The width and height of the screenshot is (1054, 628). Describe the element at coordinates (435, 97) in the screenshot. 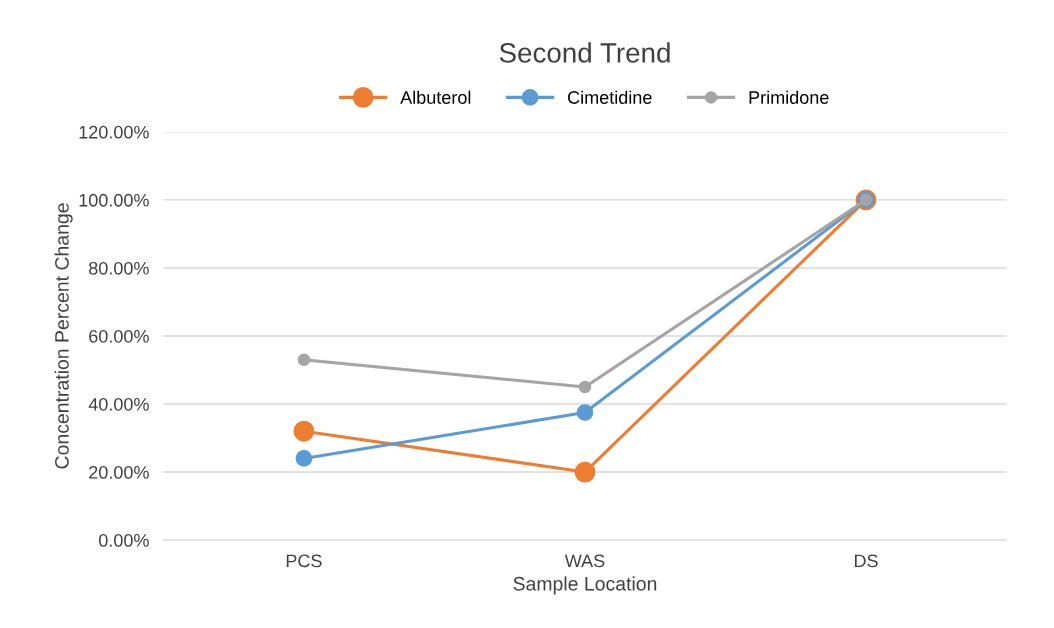

I see `legend-label: Albuterol` at that location.